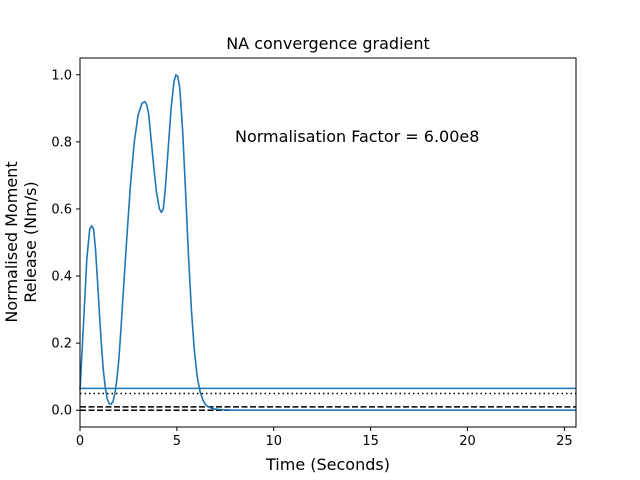 This screenshot has height=480, width=640. What do you see at coordinates (370, 441) in the screenshot?
I see `x-tick-label: 15` at bounding box center [370, 441].